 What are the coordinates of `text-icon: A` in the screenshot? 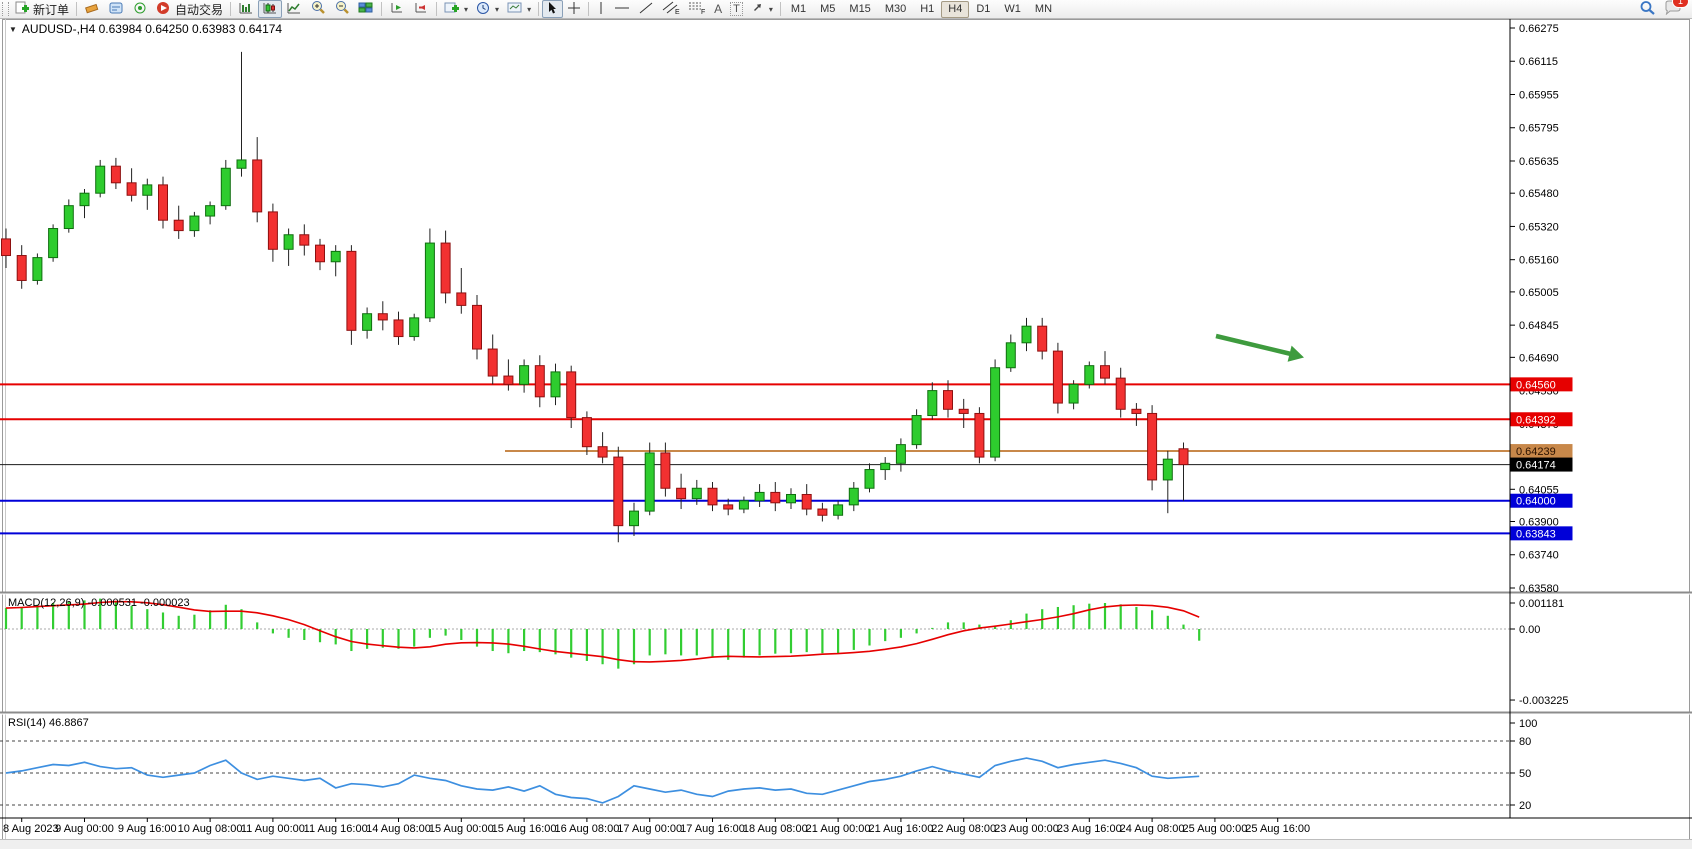 It's located at (718, 9).